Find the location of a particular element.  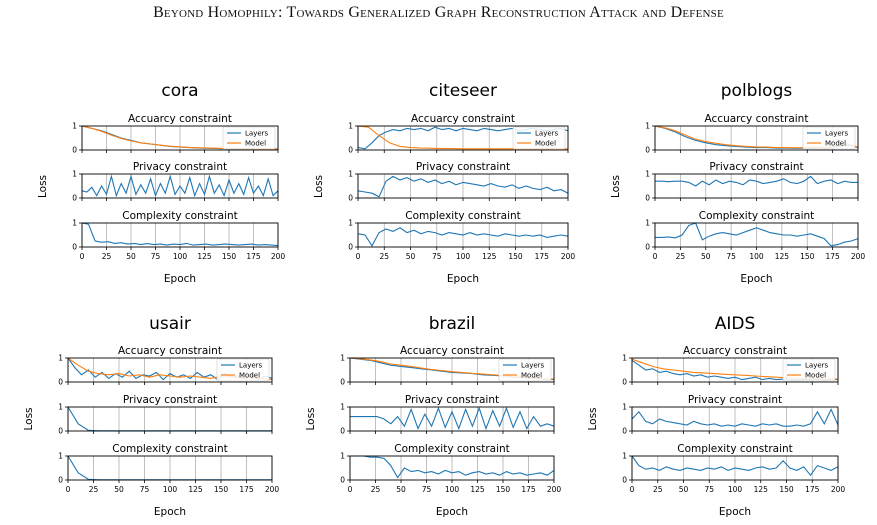

x-tick-label: 75 is located at coordinates (709, 489).